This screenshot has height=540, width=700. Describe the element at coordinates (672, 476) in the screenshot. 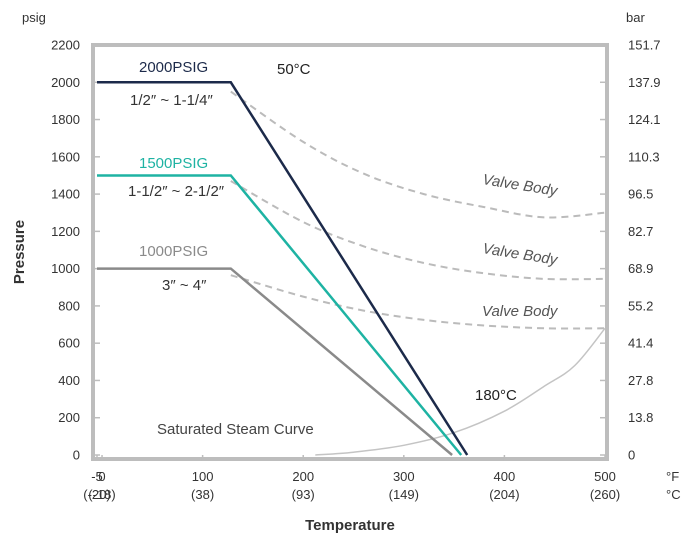

I see `x-unit-fahrenheit: °F` at that location.